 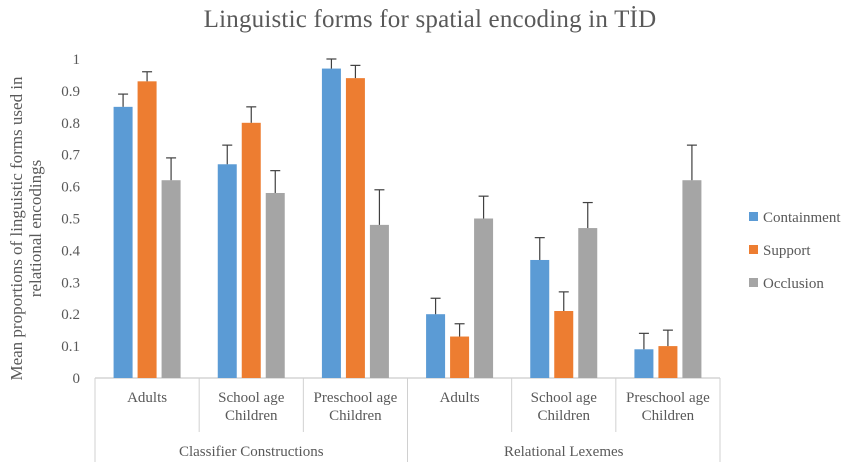 I want to click on y-tick-label: 0.4, so click(x=70, y=251).